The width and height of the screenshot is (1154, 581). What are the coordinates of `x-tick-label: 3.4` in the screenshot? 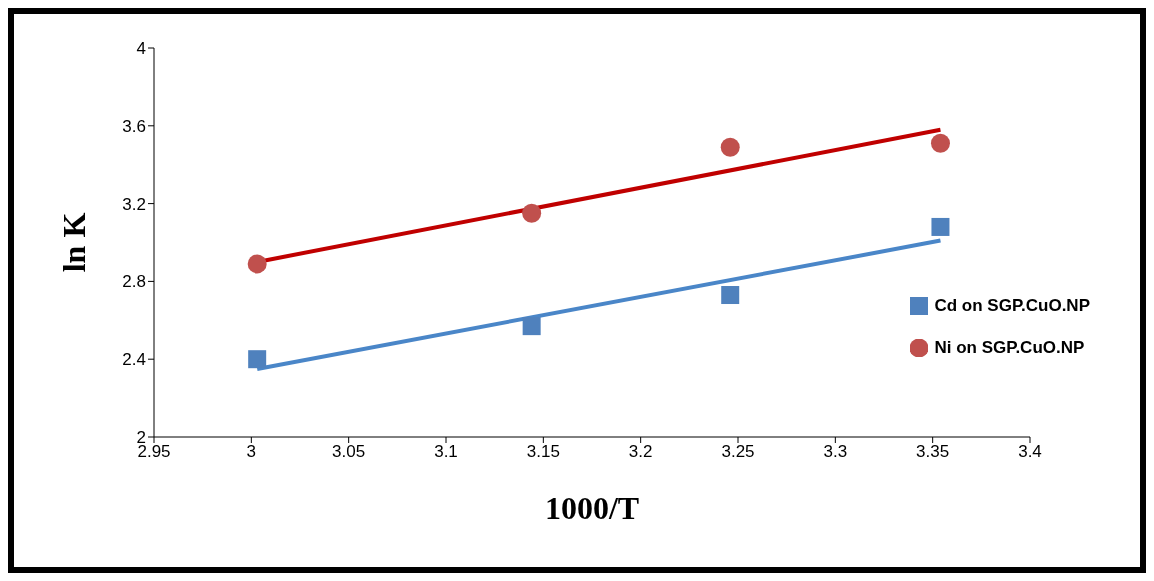 It's located at (1030, 452).